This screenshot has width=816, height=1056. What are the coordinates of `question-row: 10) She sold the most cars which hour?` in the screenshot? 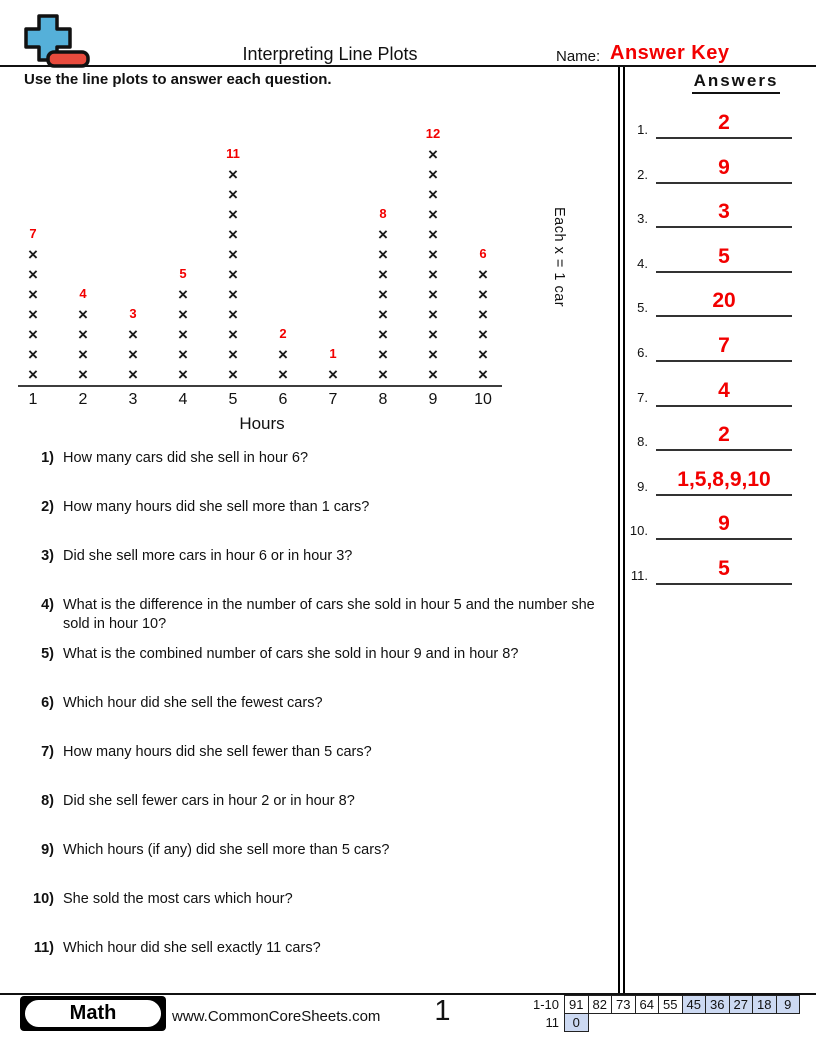 It's located at (322, 899).